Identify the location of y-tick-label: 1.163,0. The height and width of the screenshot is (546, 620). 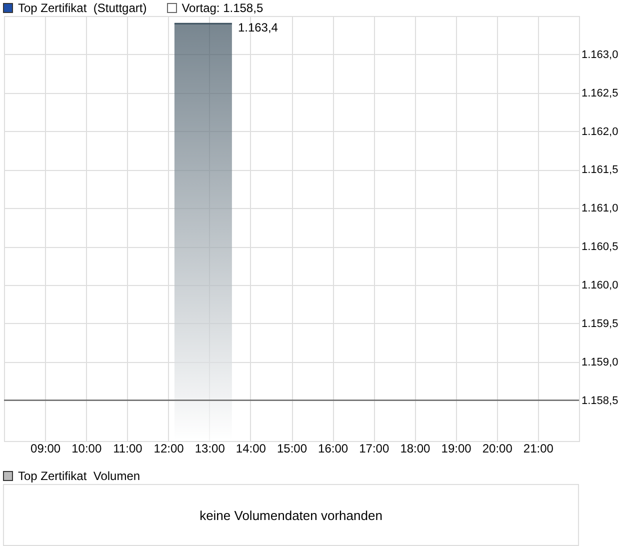
(600, 54).